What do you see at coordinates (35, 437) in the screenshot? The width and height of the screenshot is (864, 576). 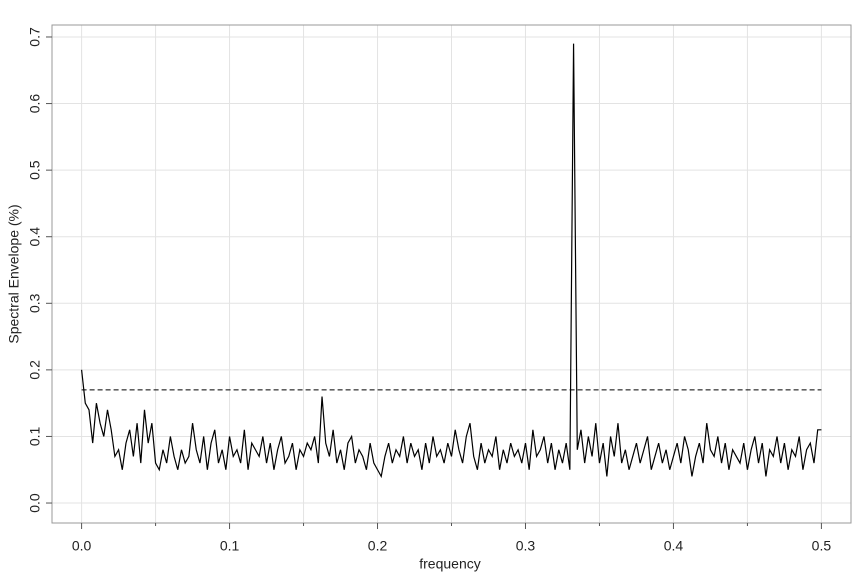 I see `y-tick-label: 0.1` at bounding box center [35, 437].